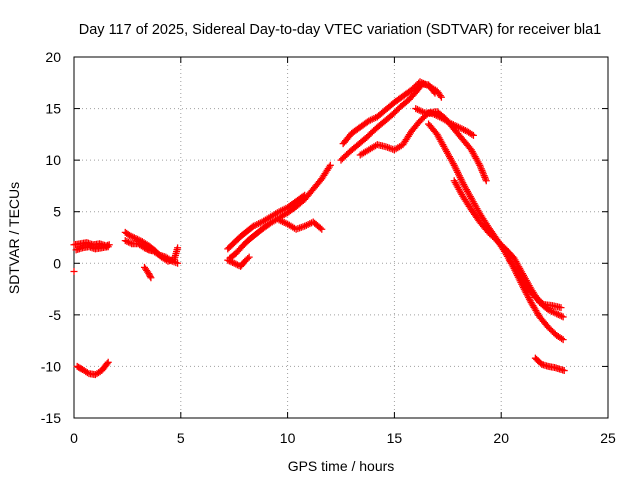 This screenshot has width=640, height=480. Describe the element at coordinates (53, 57) in the screenshot. I see `y-tick-label: 20` at that location.